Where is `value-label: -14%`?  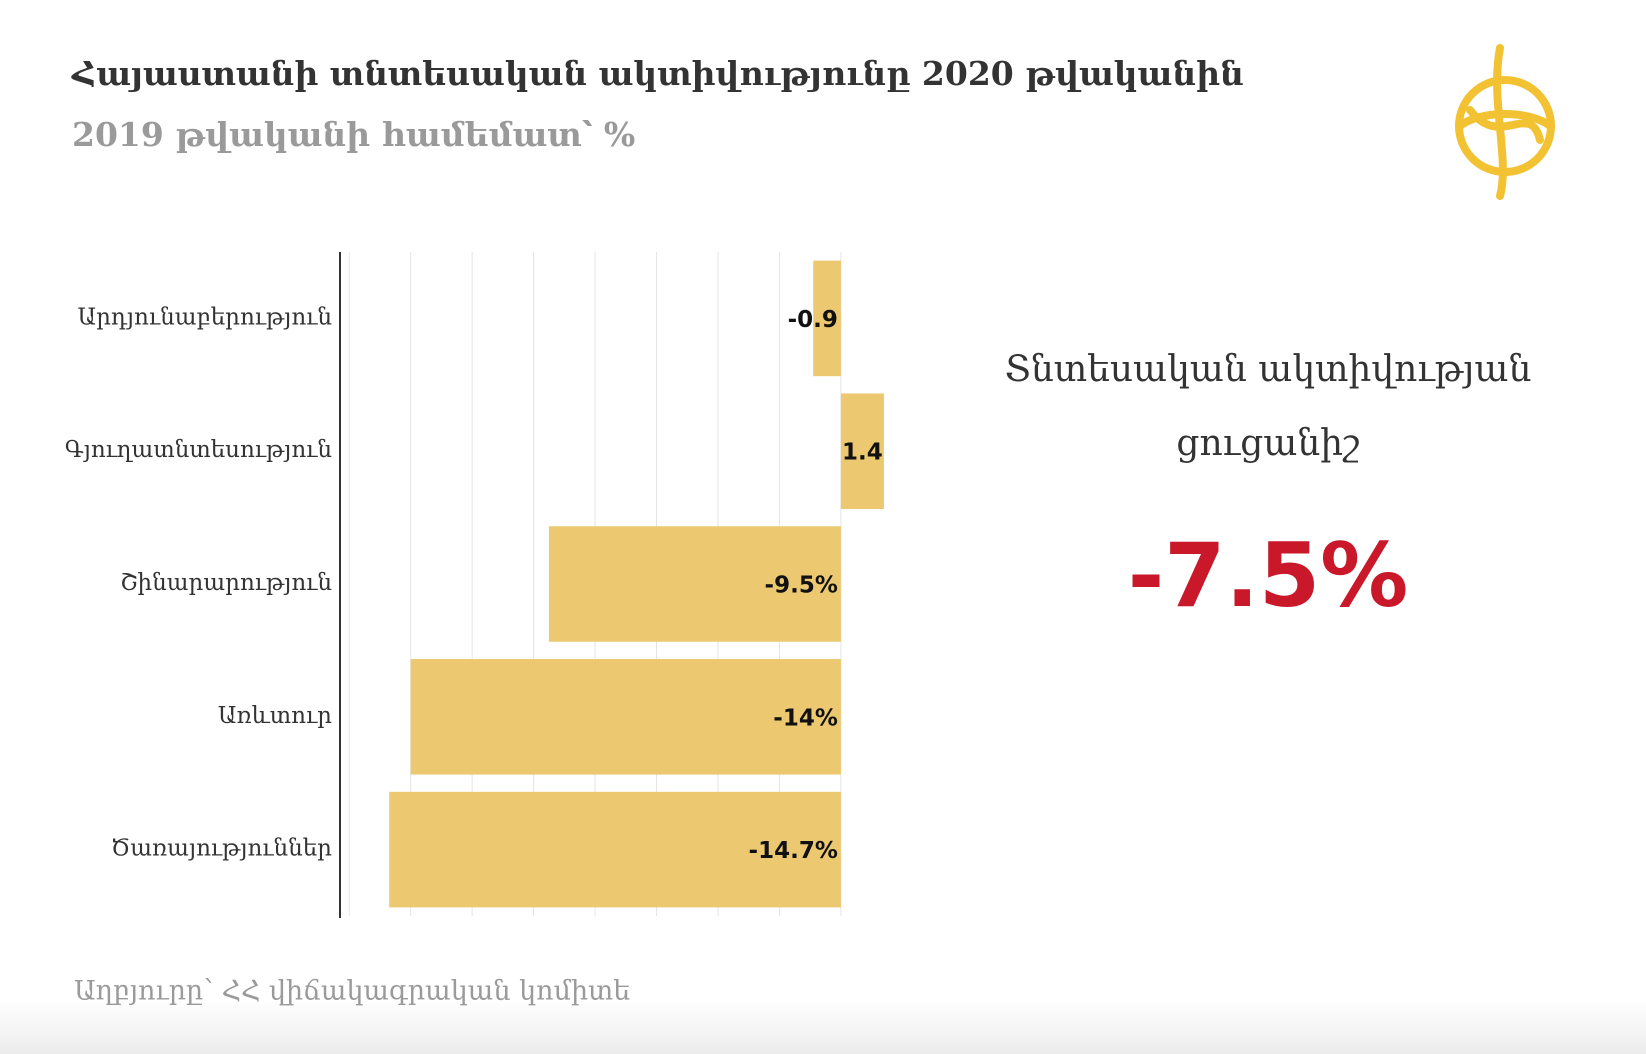 value-label: -14% is located at coordinates (805, 718).